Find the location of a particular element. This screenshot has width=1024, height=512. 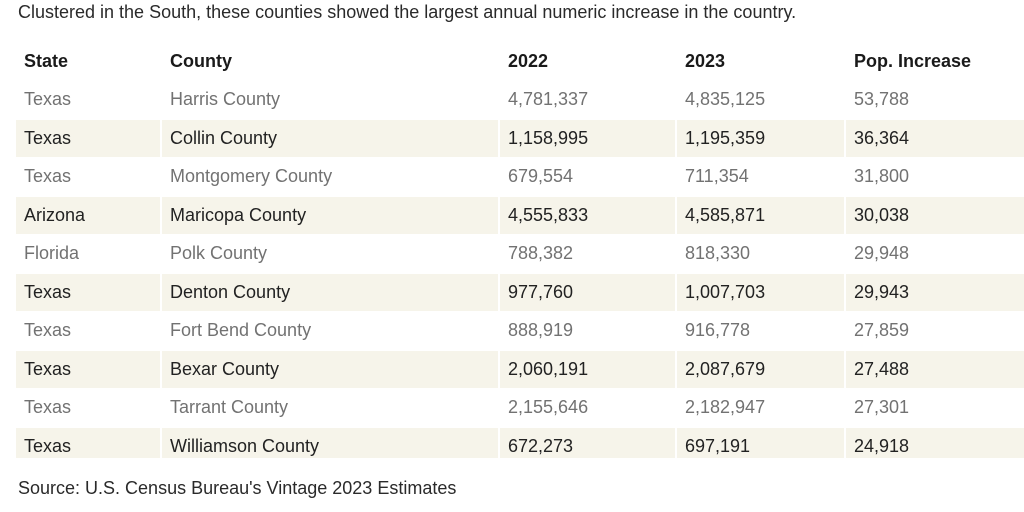

cell-county: Fort Bend County is located at coordinates (330, 330).